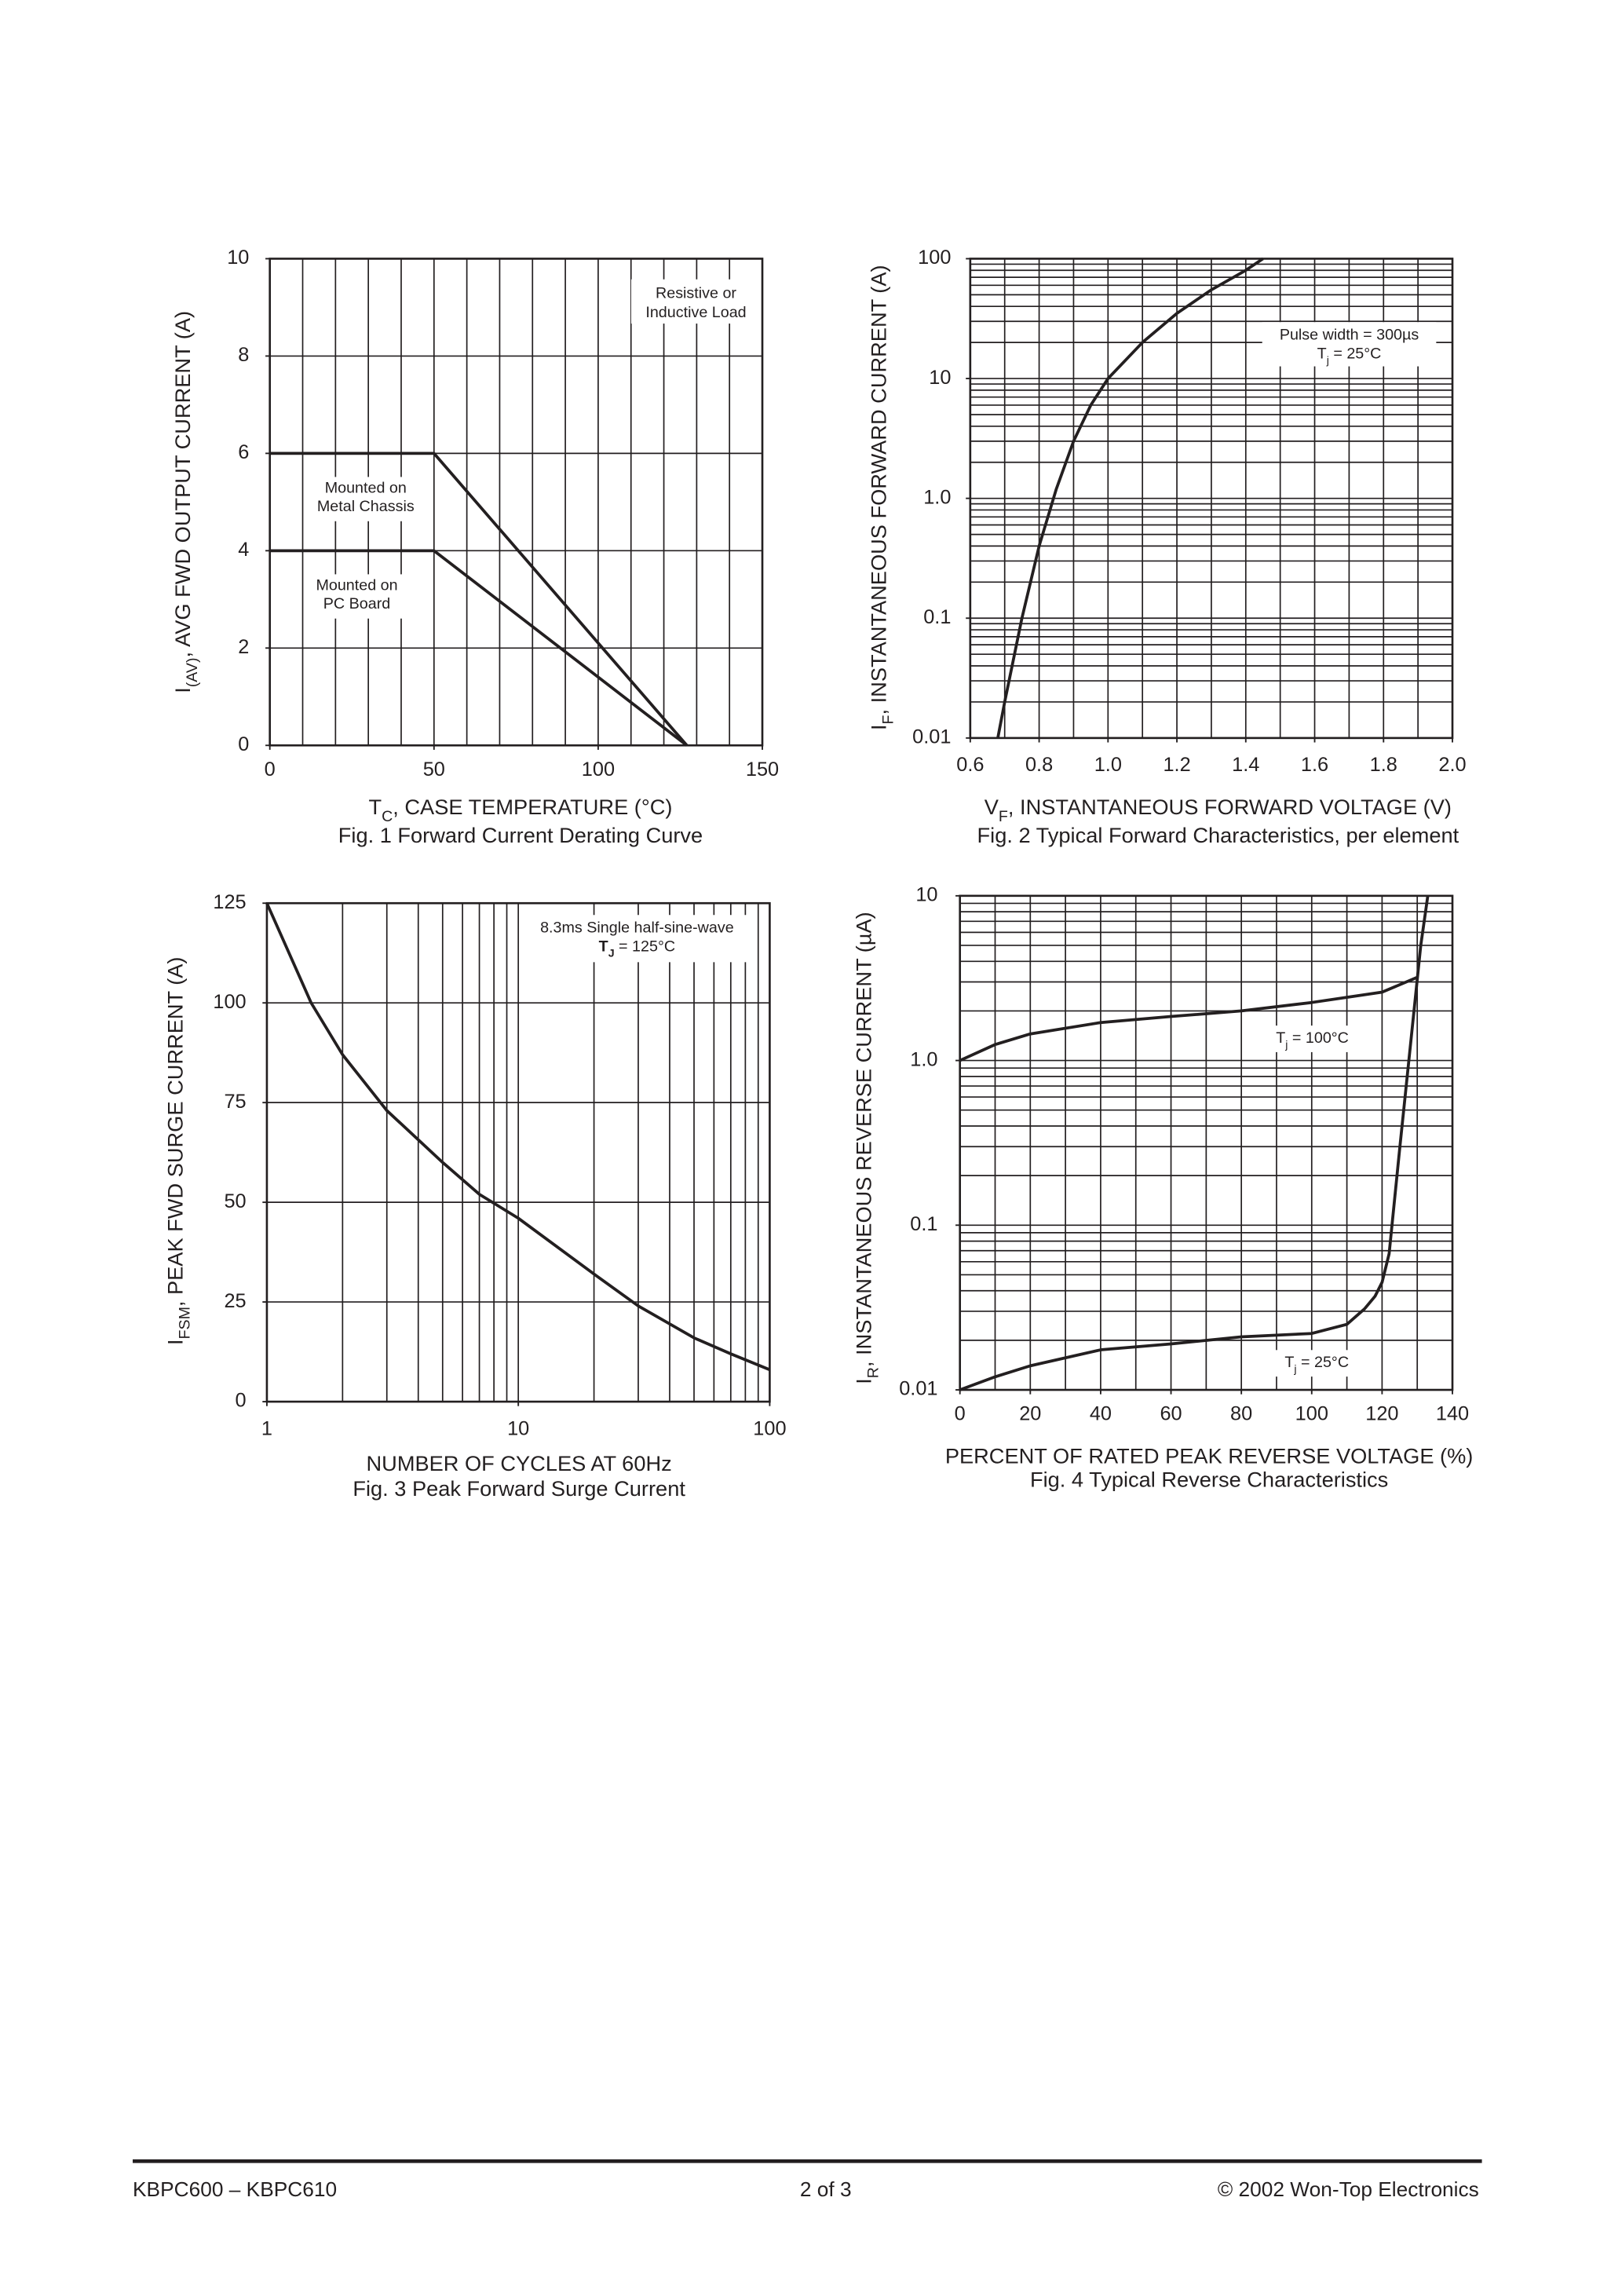 The height and width of the screenshot is (2296, 1622). I want to click on x-axis-label: NUMBER OF CYCLES AT 60Hz, so click(519, 1463).